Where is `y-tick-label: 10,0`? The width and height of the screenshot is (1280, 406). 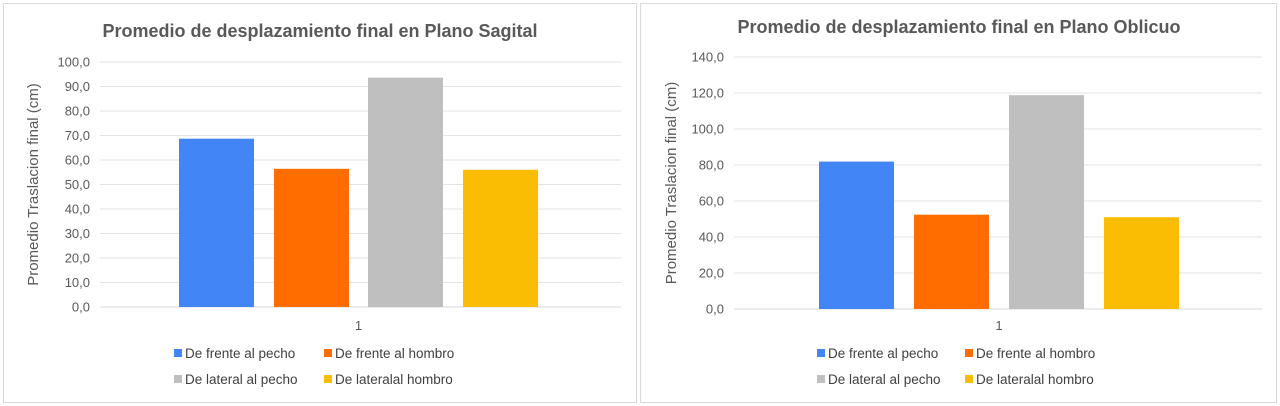
y-tick-label: 10,0 is located at coordinates (77, 282).